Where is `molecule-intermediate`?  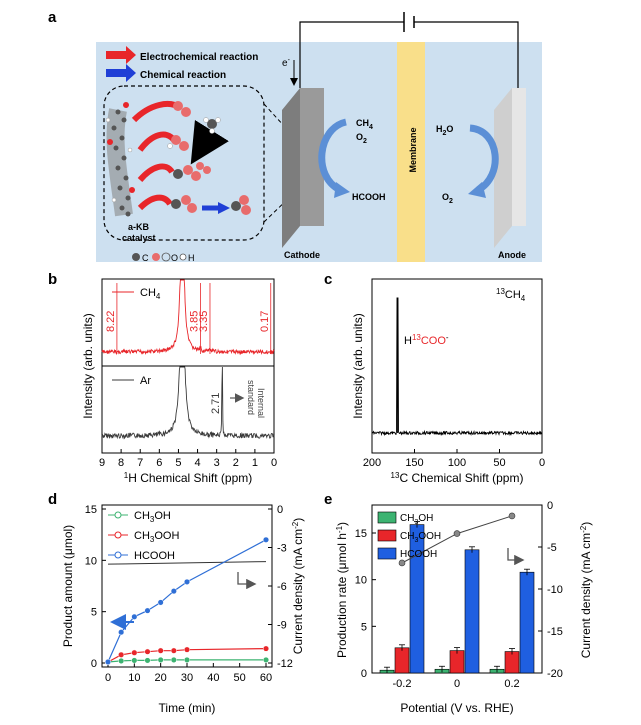
molecule-intermediate is located at coordinates (184, 204).